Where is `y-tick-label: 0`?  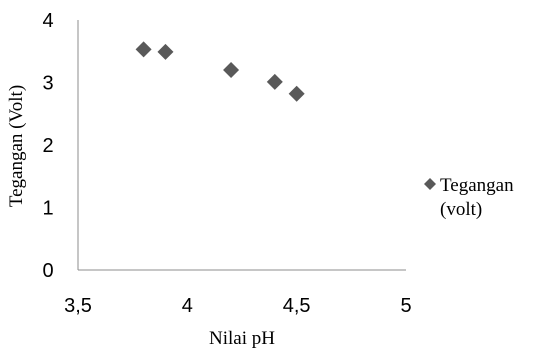
y-tick-label: 0 is located at coordinates (47, 271).